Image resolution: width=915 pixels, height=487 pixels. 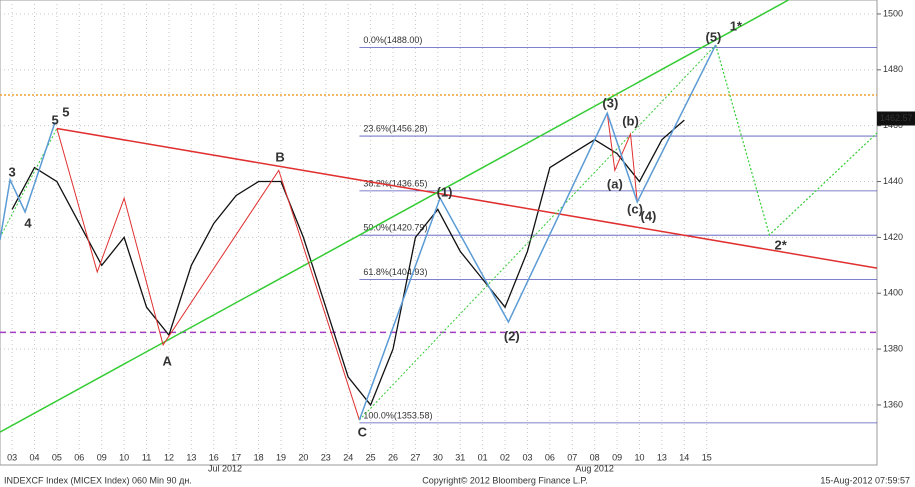 I want to click on wave-label: (5), so click(x=713, y=36).